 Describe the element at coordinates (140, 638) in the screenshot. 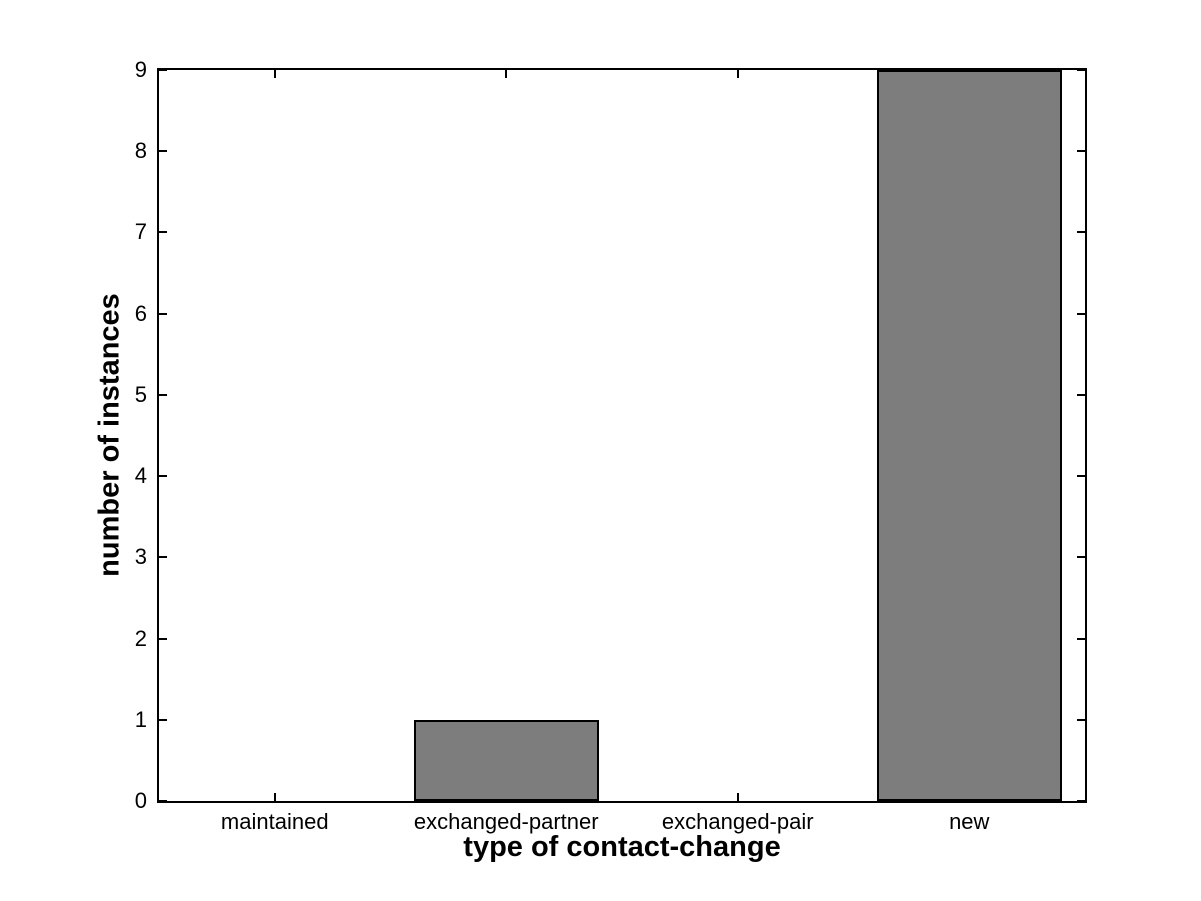

I see `y-tick-label: 2` at that location.